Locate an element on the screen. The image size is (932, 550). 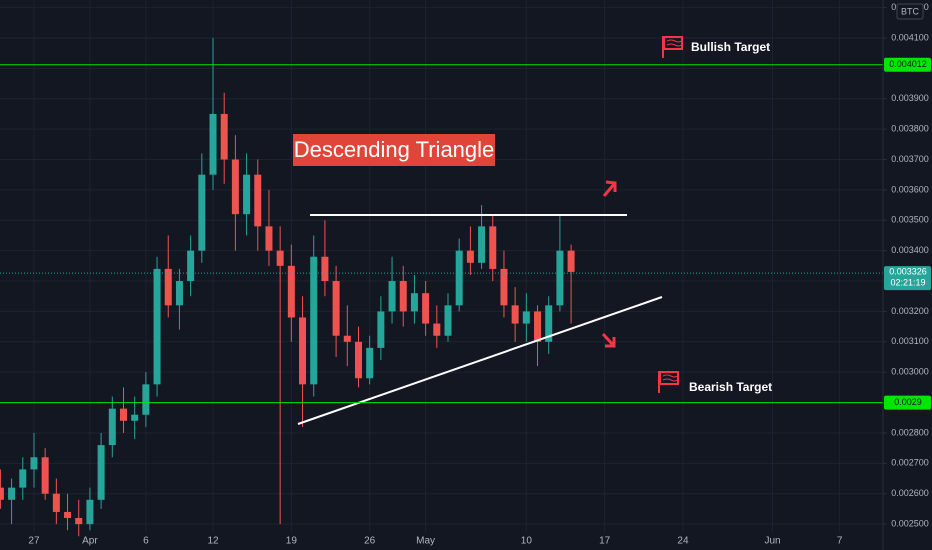
x-tick-label: 7 is located at coordinates (840, 541).